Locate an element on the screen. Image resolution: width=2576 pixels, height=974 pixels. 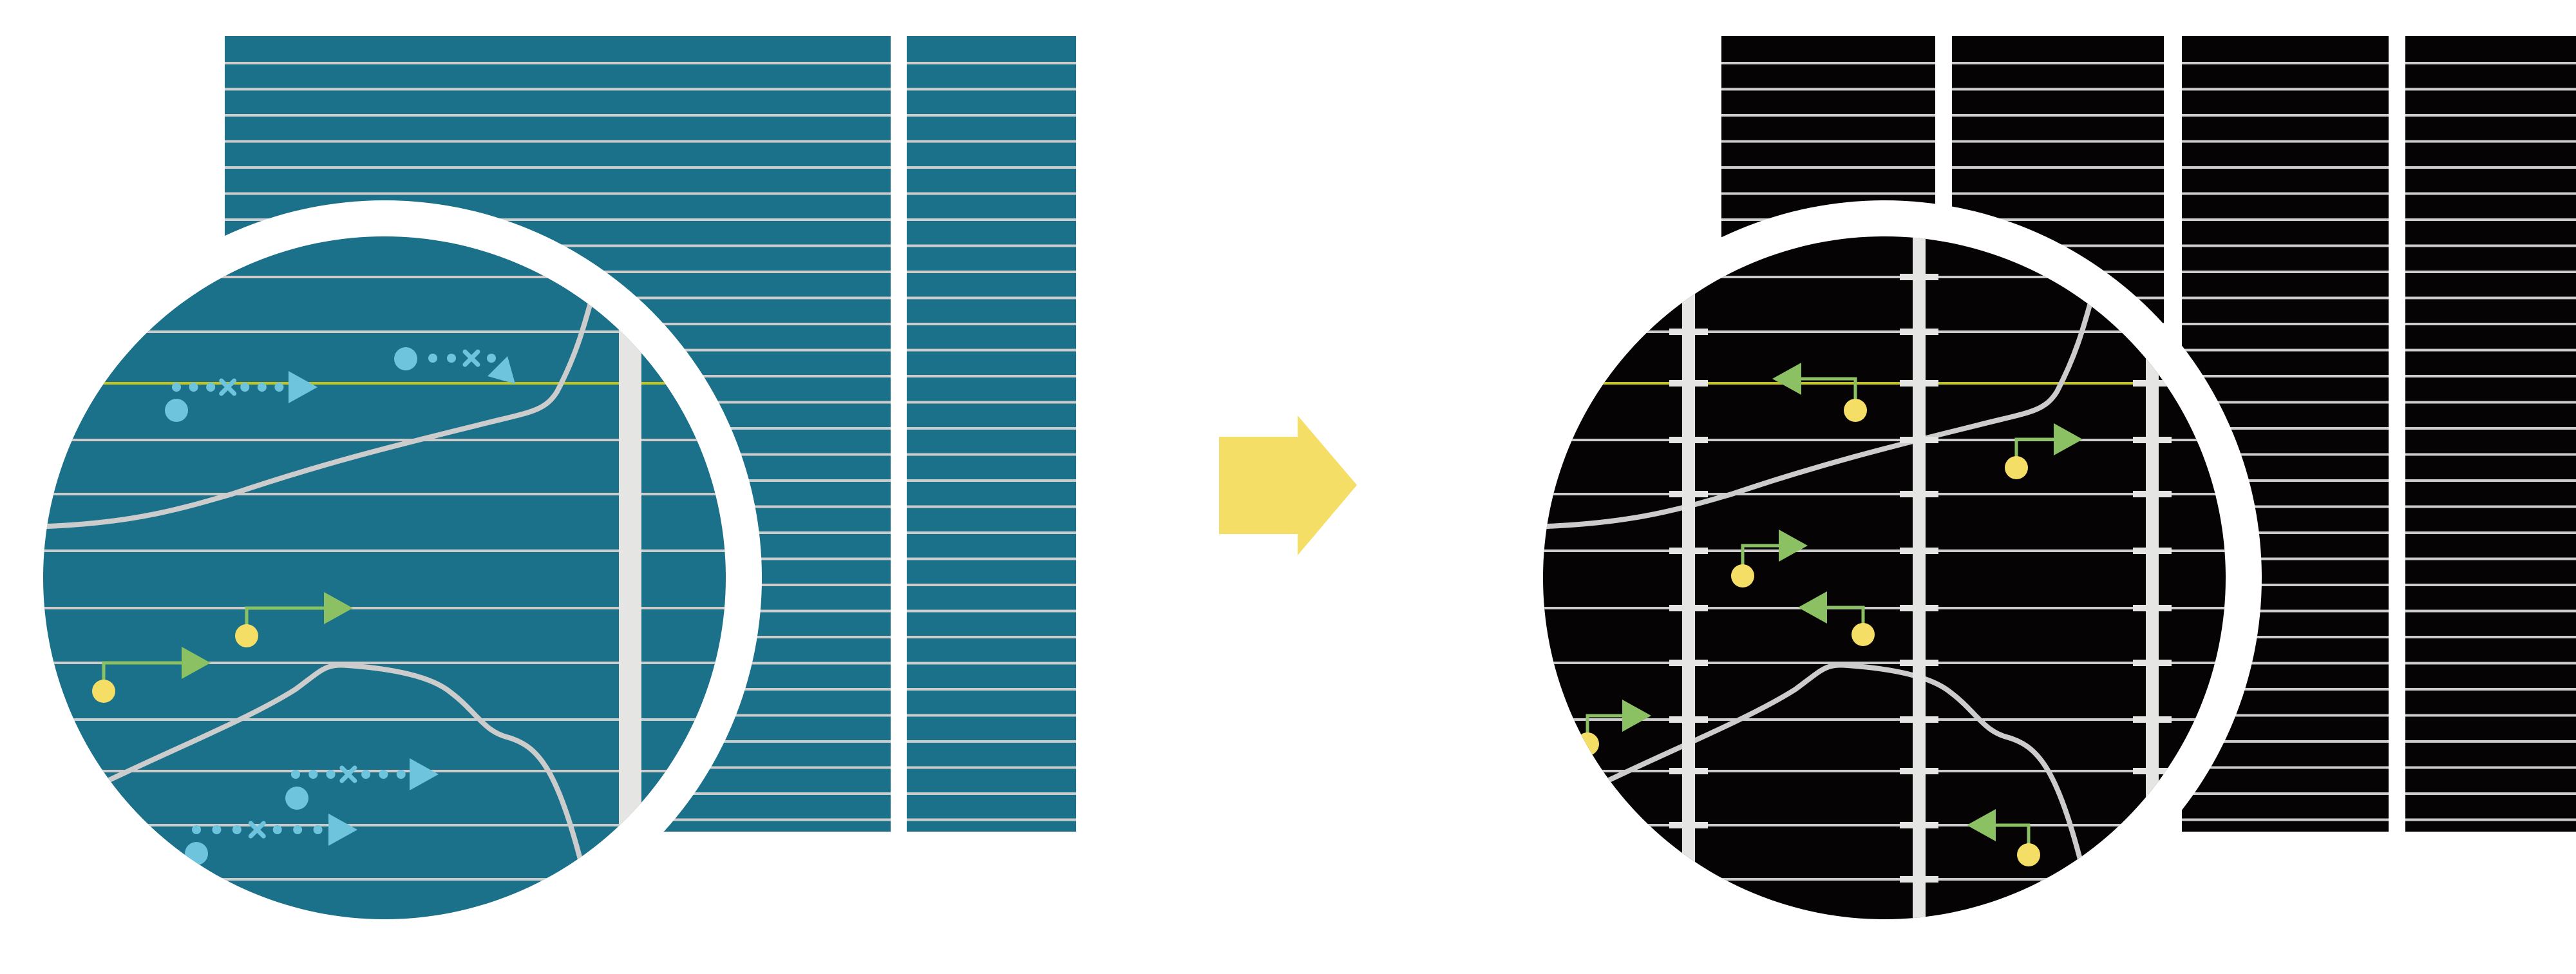
right-arrow-icon is located at coordinates (1288, 485).